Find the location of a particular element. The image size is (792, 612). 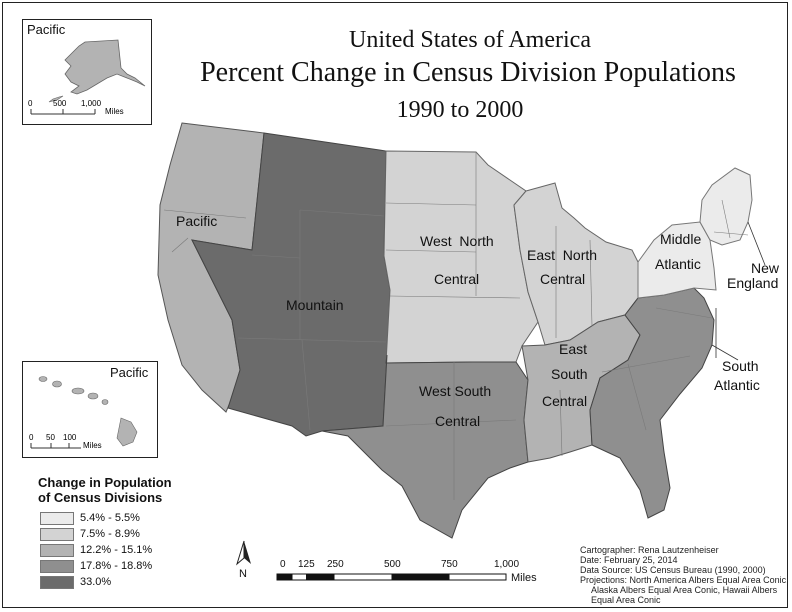

hawaii-scale-unit: Miles is located at coordinates (92, 445).